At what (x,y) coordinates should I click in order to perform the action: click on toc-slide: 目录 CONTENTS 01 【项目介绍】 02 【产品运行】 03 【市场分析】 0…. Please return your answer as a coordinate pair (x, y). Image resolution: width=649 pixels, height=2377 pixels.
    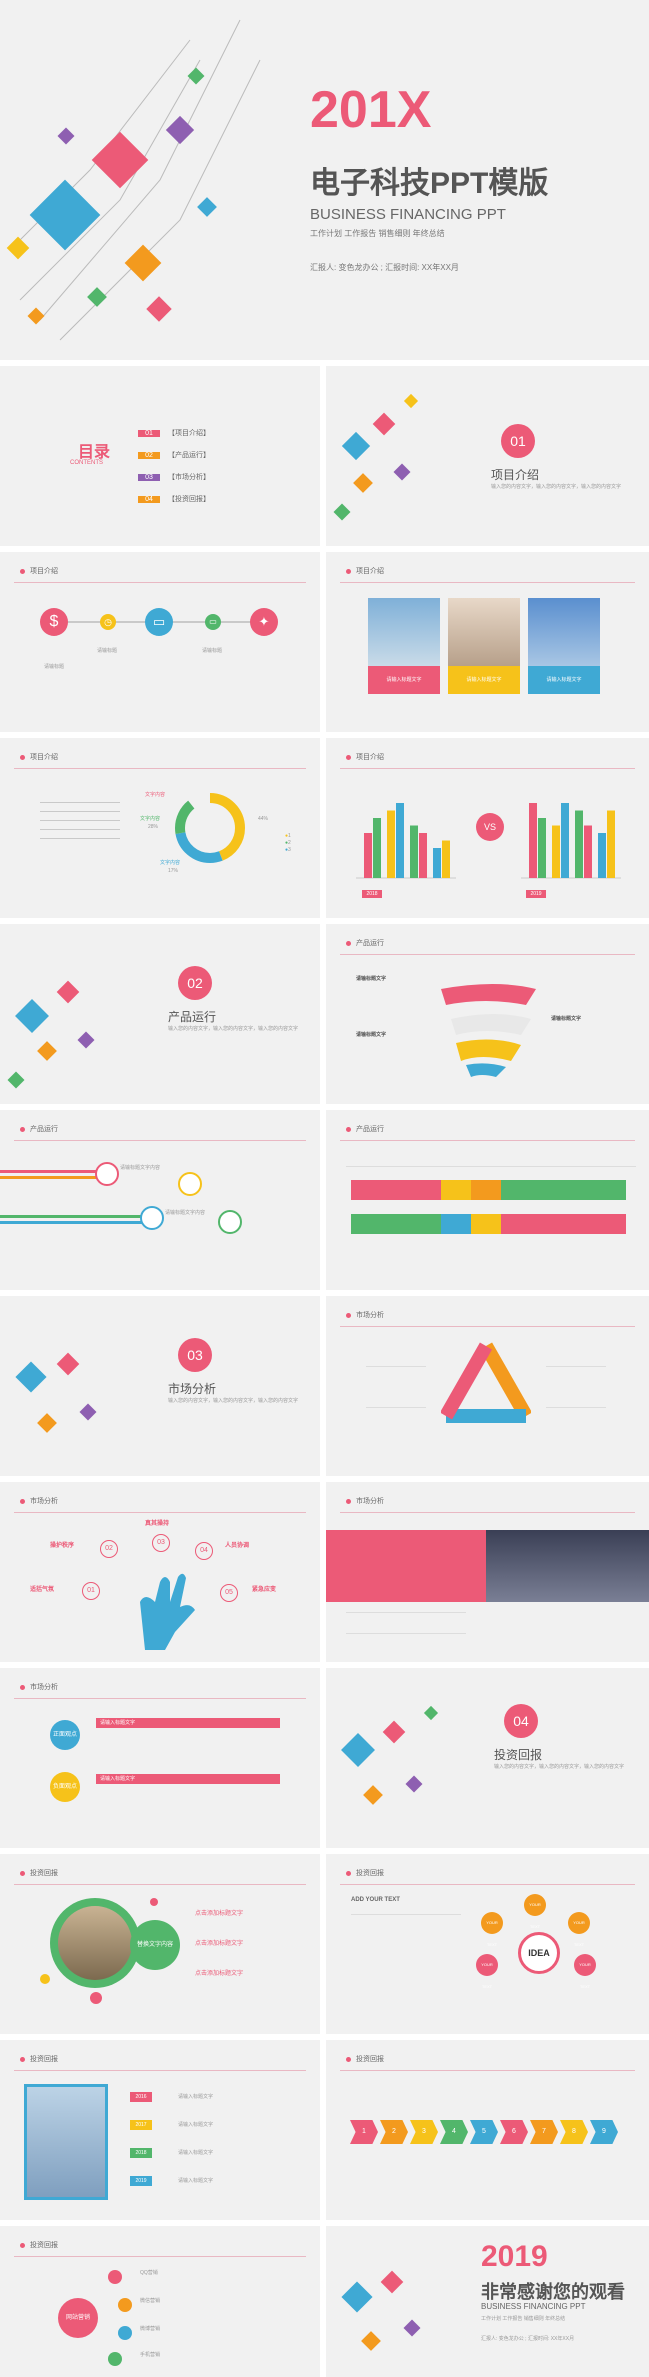
    Looking at the image, I should click on (160, 456).